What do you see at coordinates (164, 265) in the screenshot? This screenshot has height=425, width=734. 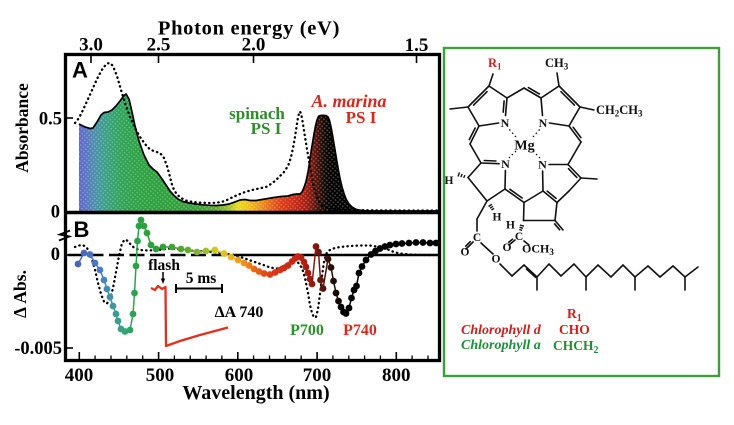 I see `svg-text: flash` at bounding box center [164, 265].